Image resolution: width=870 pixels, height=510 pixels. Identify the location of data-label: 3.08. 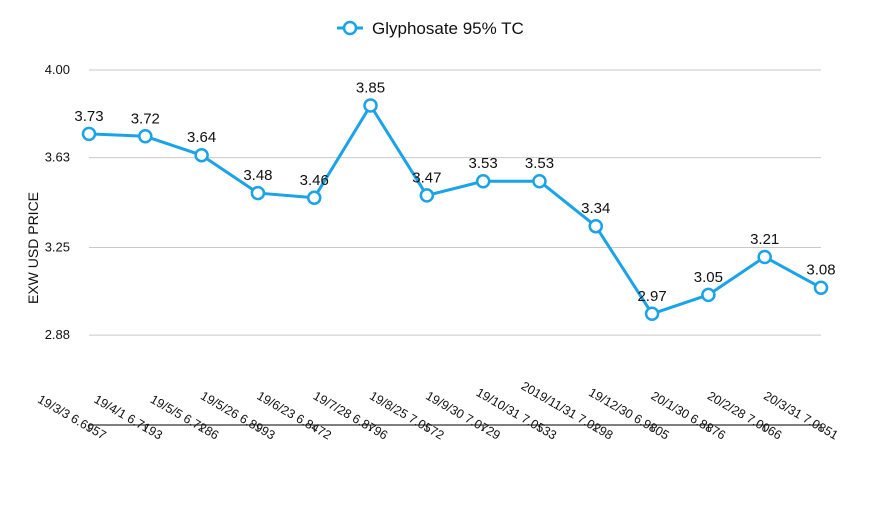
(820, 270).